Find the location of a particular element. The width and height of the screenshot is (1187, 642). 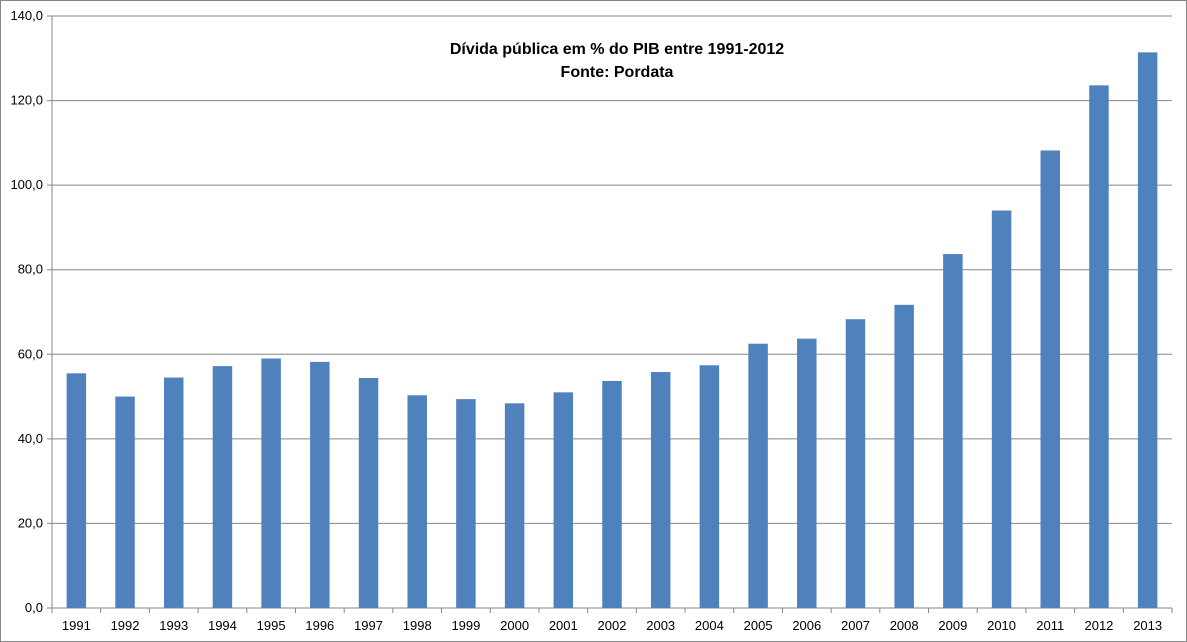

bar-2002 is located at coordinates (612, 494).